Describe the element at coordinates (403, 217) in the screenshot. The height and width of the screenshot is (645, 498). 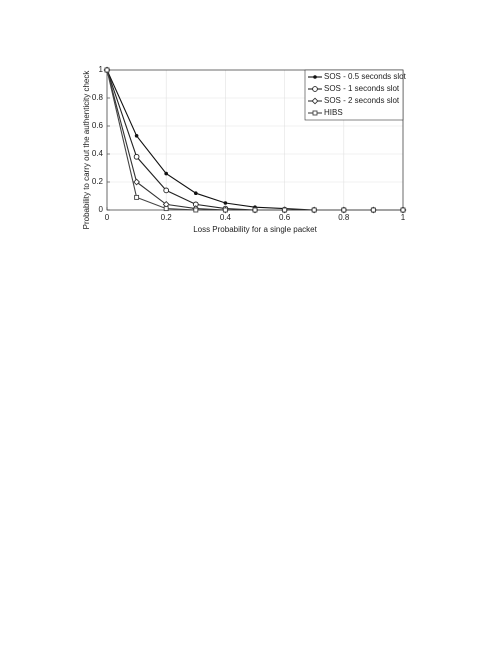
I see `x-tick-label: 1` at that location.